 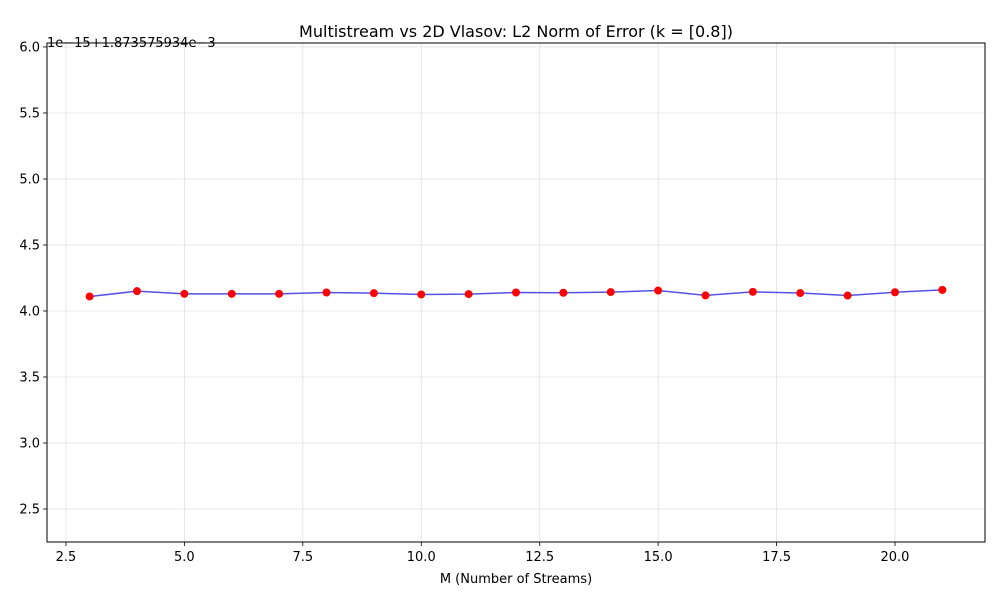 I want to click on y-tick-label: 4.5, so click(x=29, y=245).